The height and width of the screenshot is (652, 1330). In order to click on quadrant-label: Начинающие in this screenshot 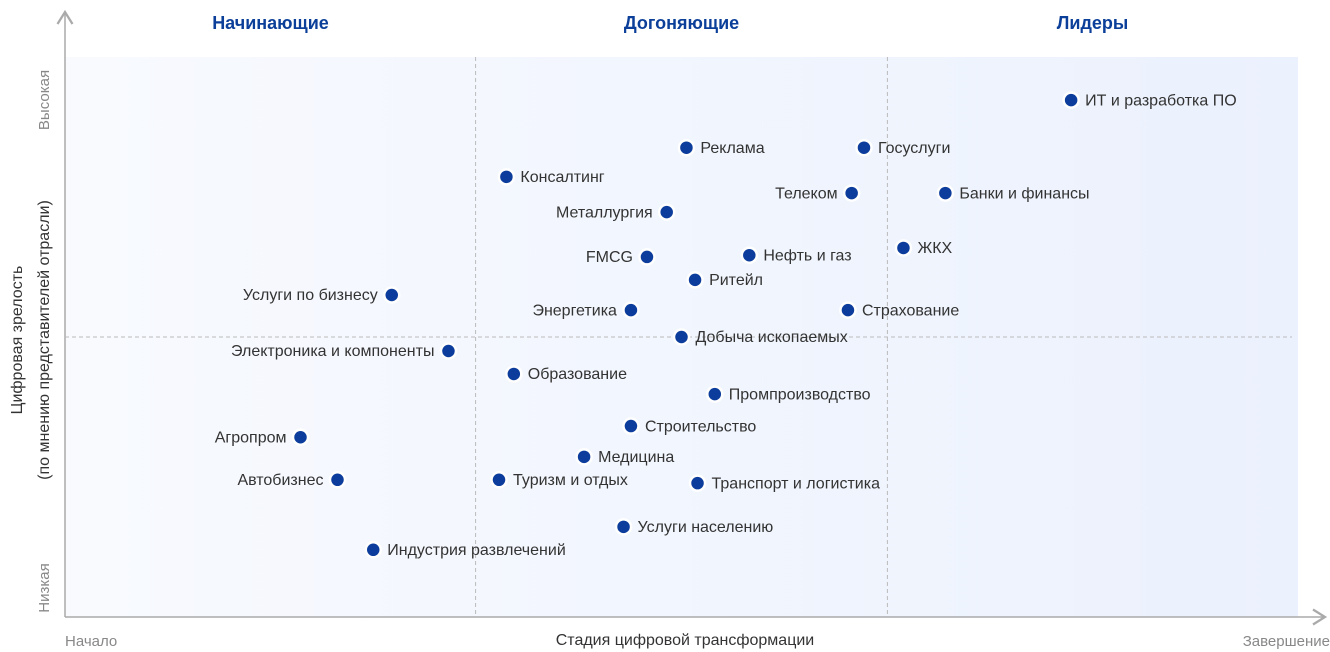, I will do `click(270, 23)`.